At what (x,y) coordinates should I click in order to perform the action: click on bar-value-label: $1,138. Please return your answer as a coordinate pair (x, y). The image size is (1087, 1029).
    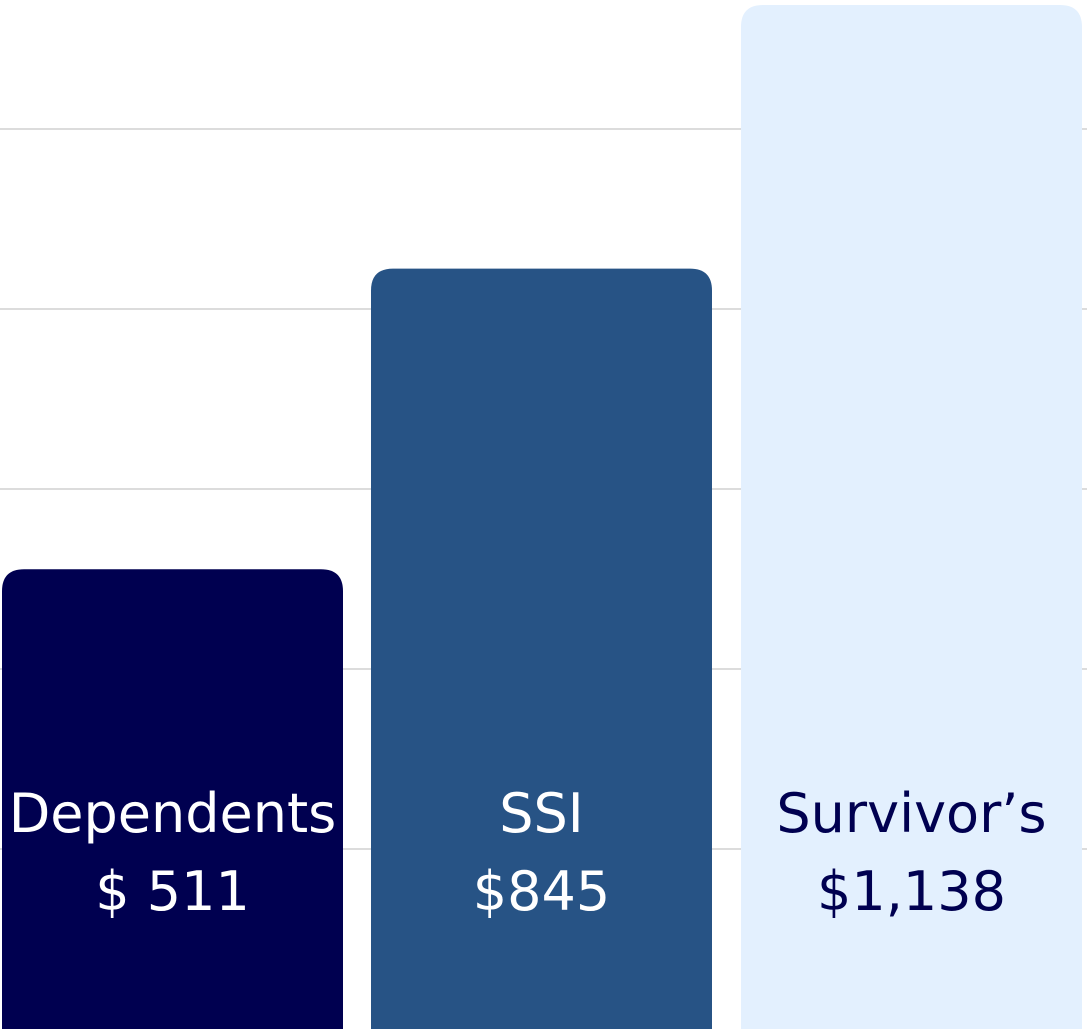
    Looking at the image, I should click on (911, 891).